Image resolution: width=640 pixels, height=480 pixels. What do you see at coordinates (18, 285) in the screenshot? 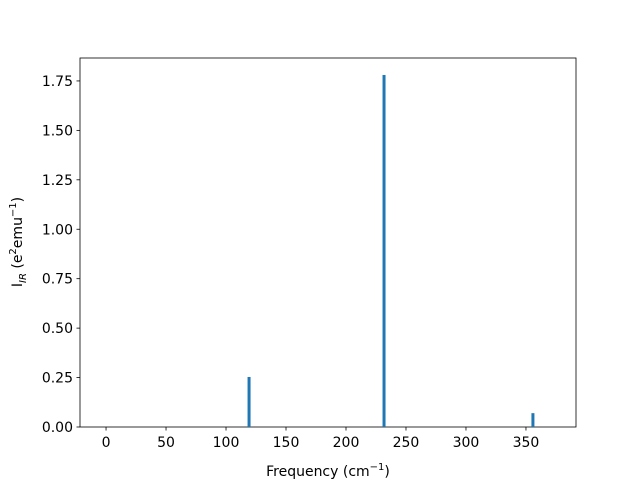
I see `y-label-text: I` at bounding box center [18, 285].